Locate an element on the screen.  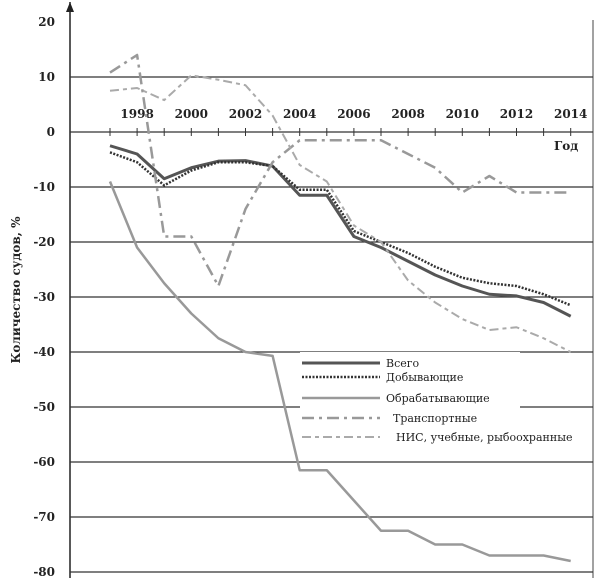
y-tick-label: 0 is located at coordinates (51, 132).